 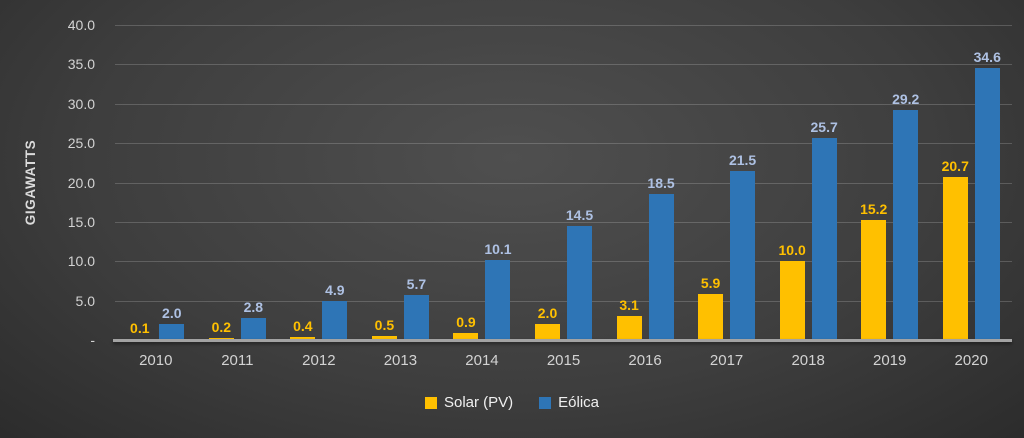 What do you see at coordinates (303, 325) in the screenshot?
I see `bar-value-label: 0.4` at bounding box center [303, 325].